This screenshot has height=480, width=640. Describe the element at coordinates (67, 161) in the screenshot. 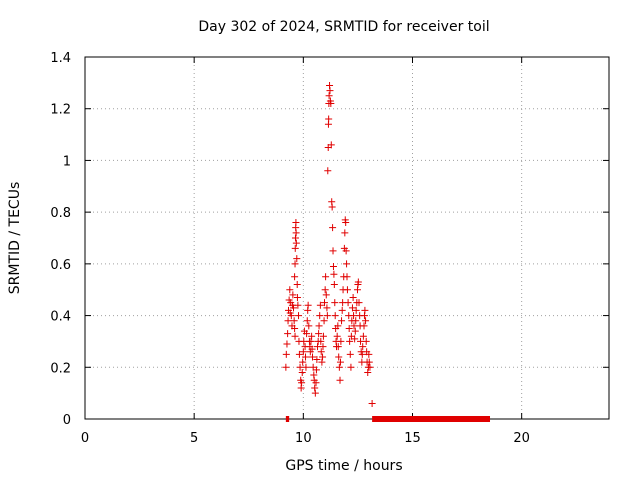

I see `y-tick-label: 1` at that location.